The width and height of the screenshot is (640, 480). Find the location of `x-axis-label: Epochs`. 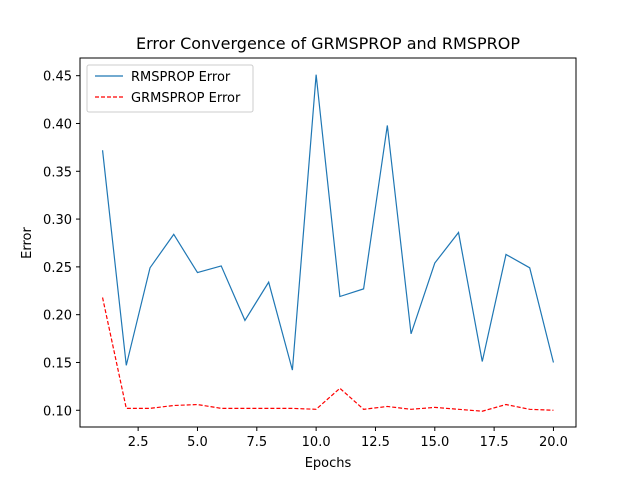

x-axis-label: Epochs is located at coordinates (328, 463).